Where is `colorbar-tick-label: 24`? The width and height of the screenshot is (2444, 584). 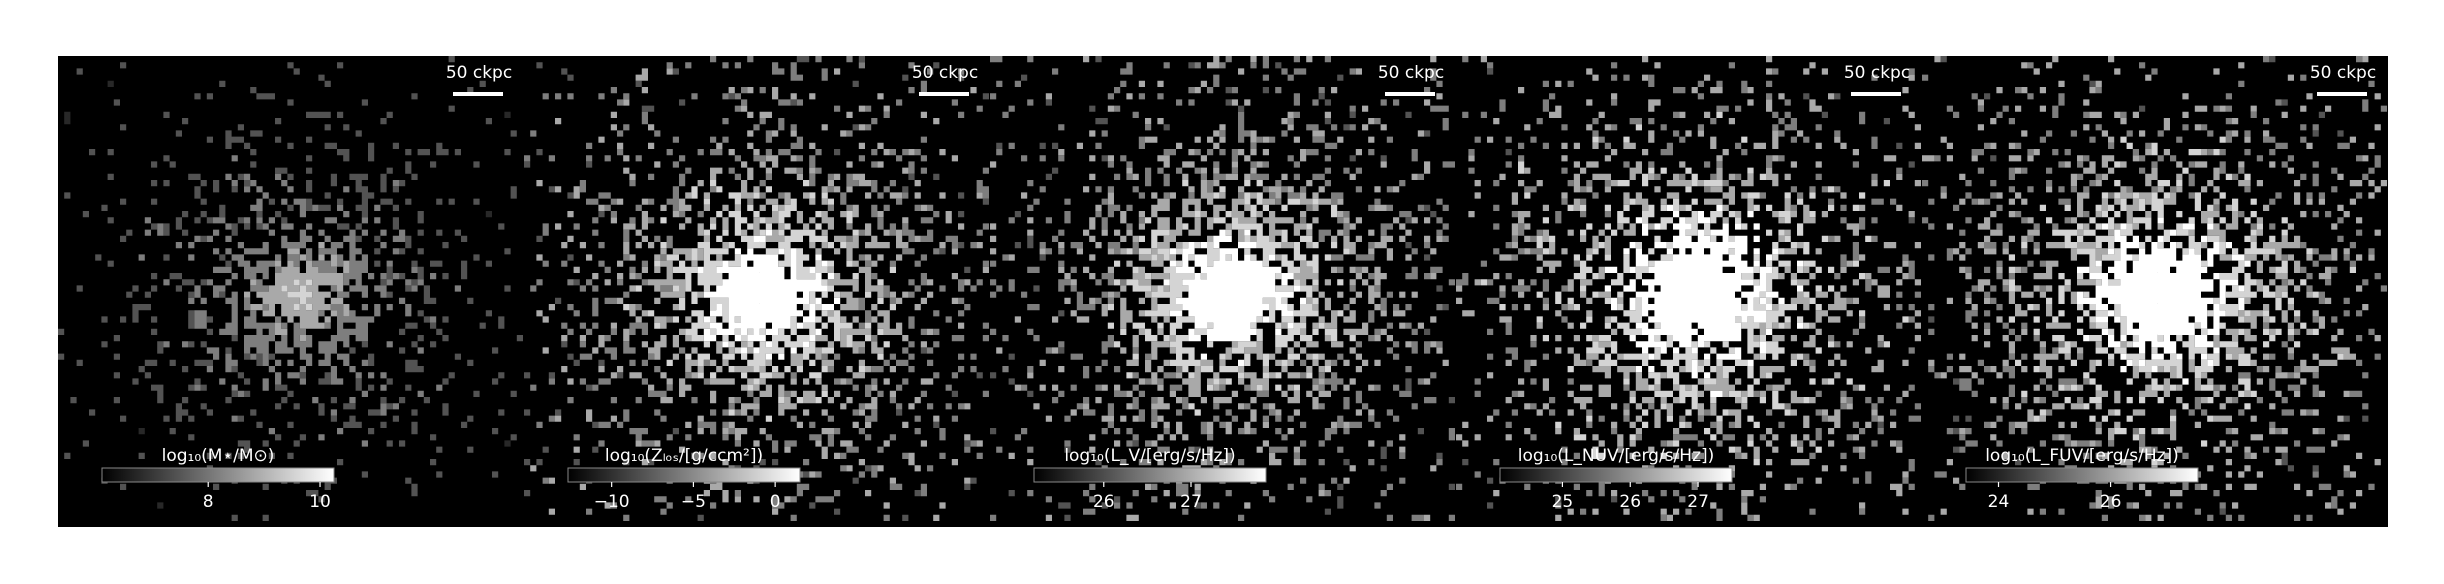 colorbar-tick-label: 24 is located at coordinates (1999, 502).